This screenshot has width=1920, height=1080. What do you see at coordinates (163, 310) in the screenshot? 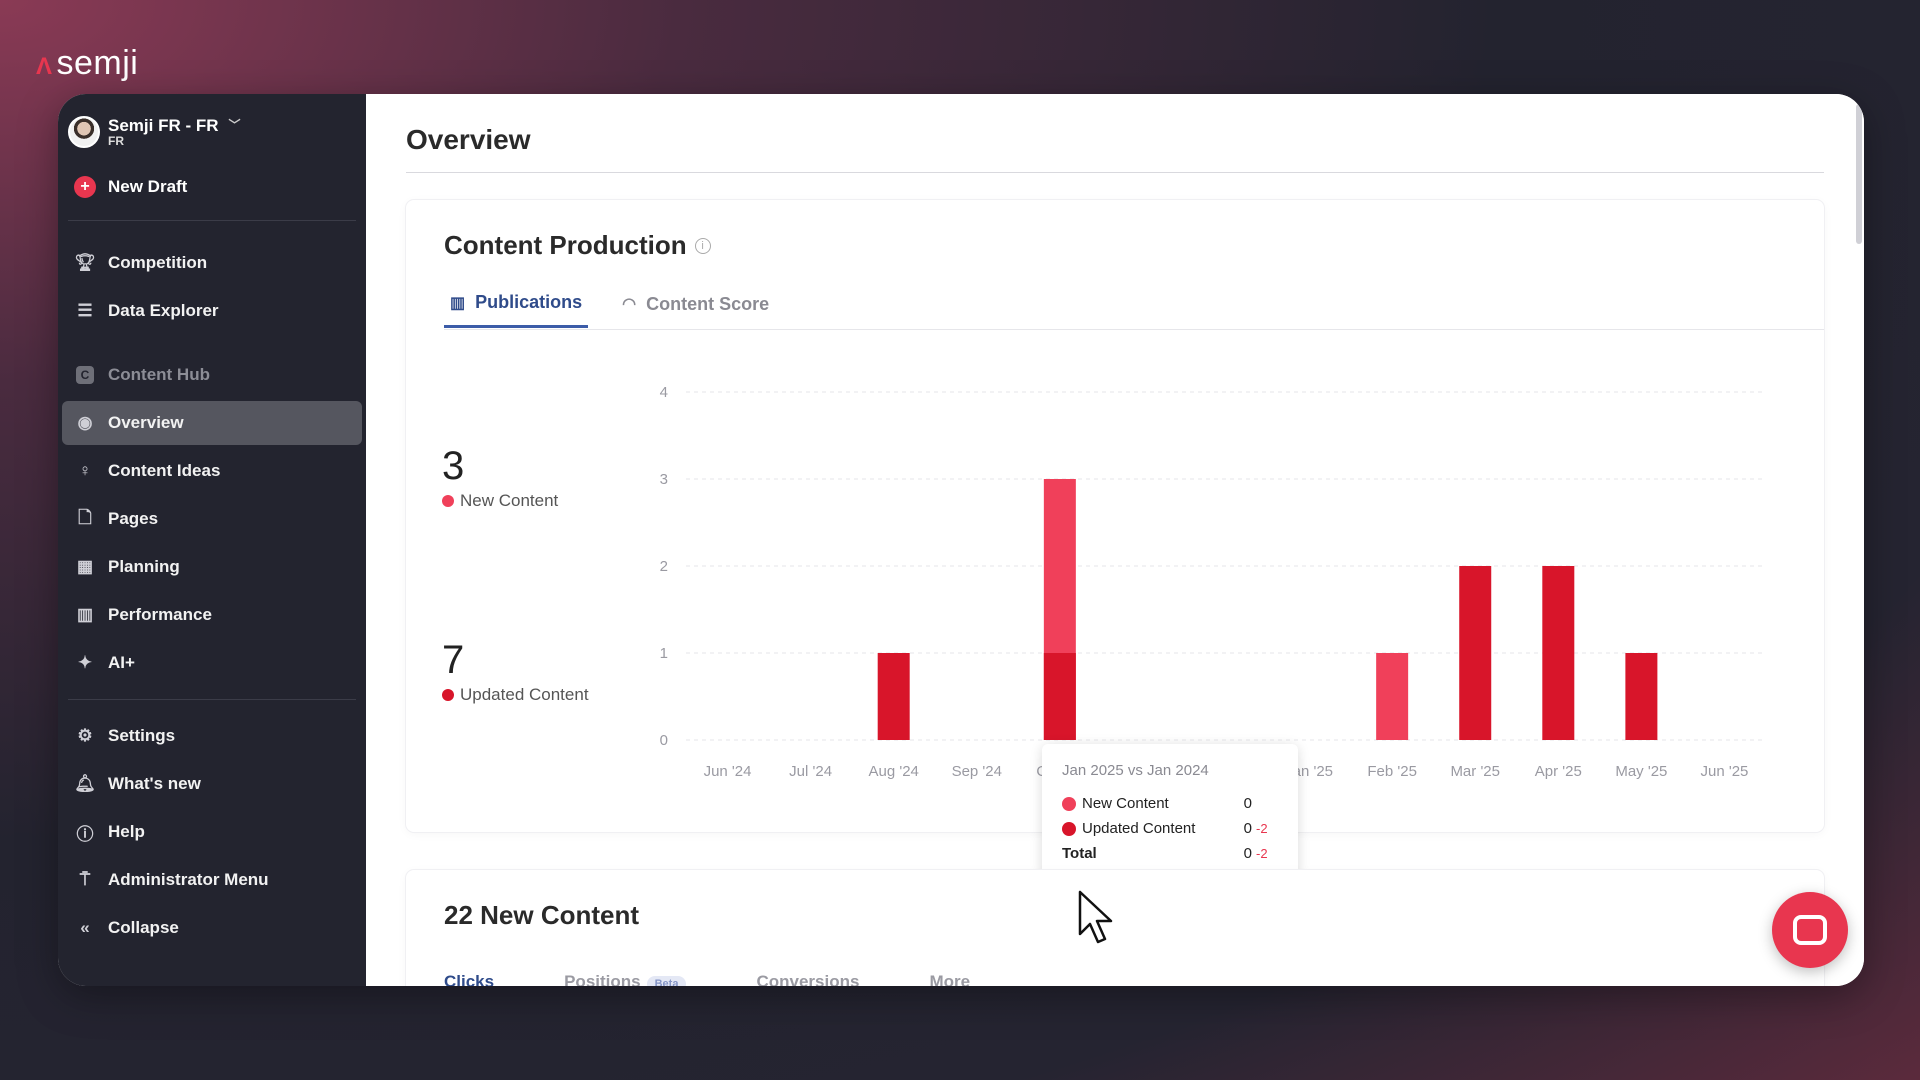
I see `sidebar-item-label: Data Explorer` at bounding box center [163, 310].